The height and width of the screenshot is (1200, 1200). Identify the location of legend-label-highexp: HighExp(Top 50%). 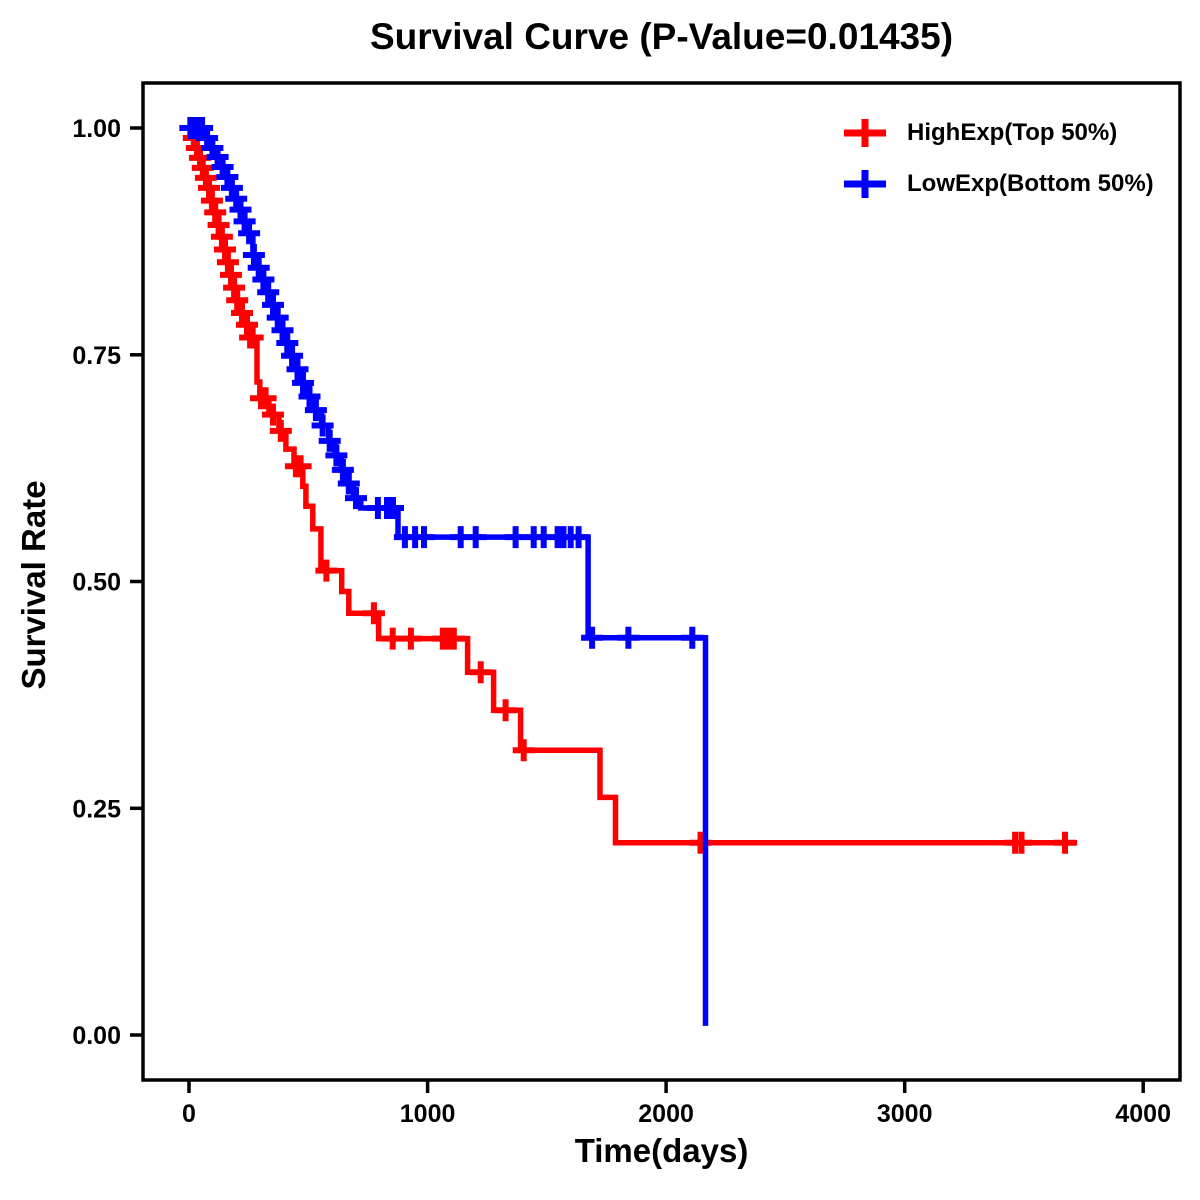
(1012, 132).